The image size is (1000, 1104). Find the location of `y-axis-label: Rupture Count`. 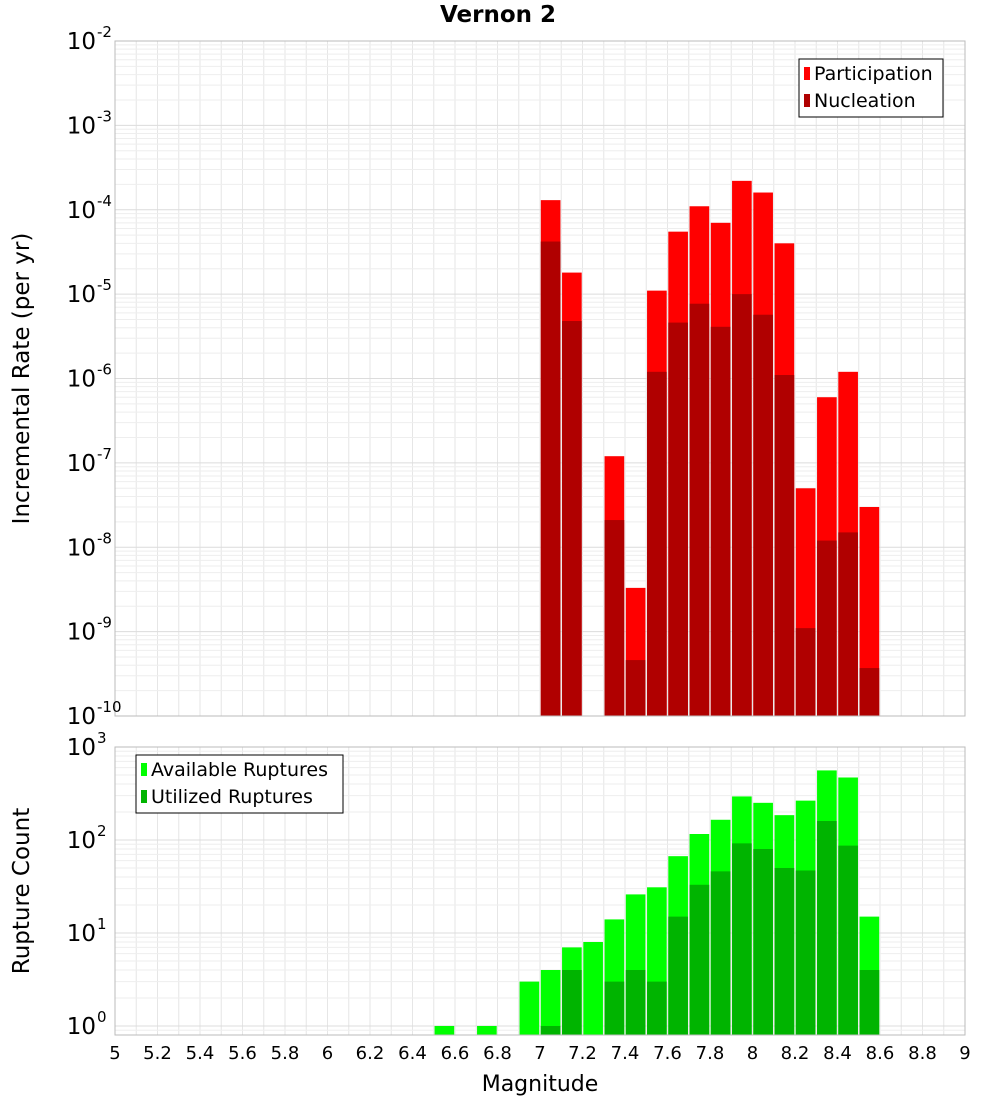

y-axis-label: Rupture Count is located at coordinates (22, 891).